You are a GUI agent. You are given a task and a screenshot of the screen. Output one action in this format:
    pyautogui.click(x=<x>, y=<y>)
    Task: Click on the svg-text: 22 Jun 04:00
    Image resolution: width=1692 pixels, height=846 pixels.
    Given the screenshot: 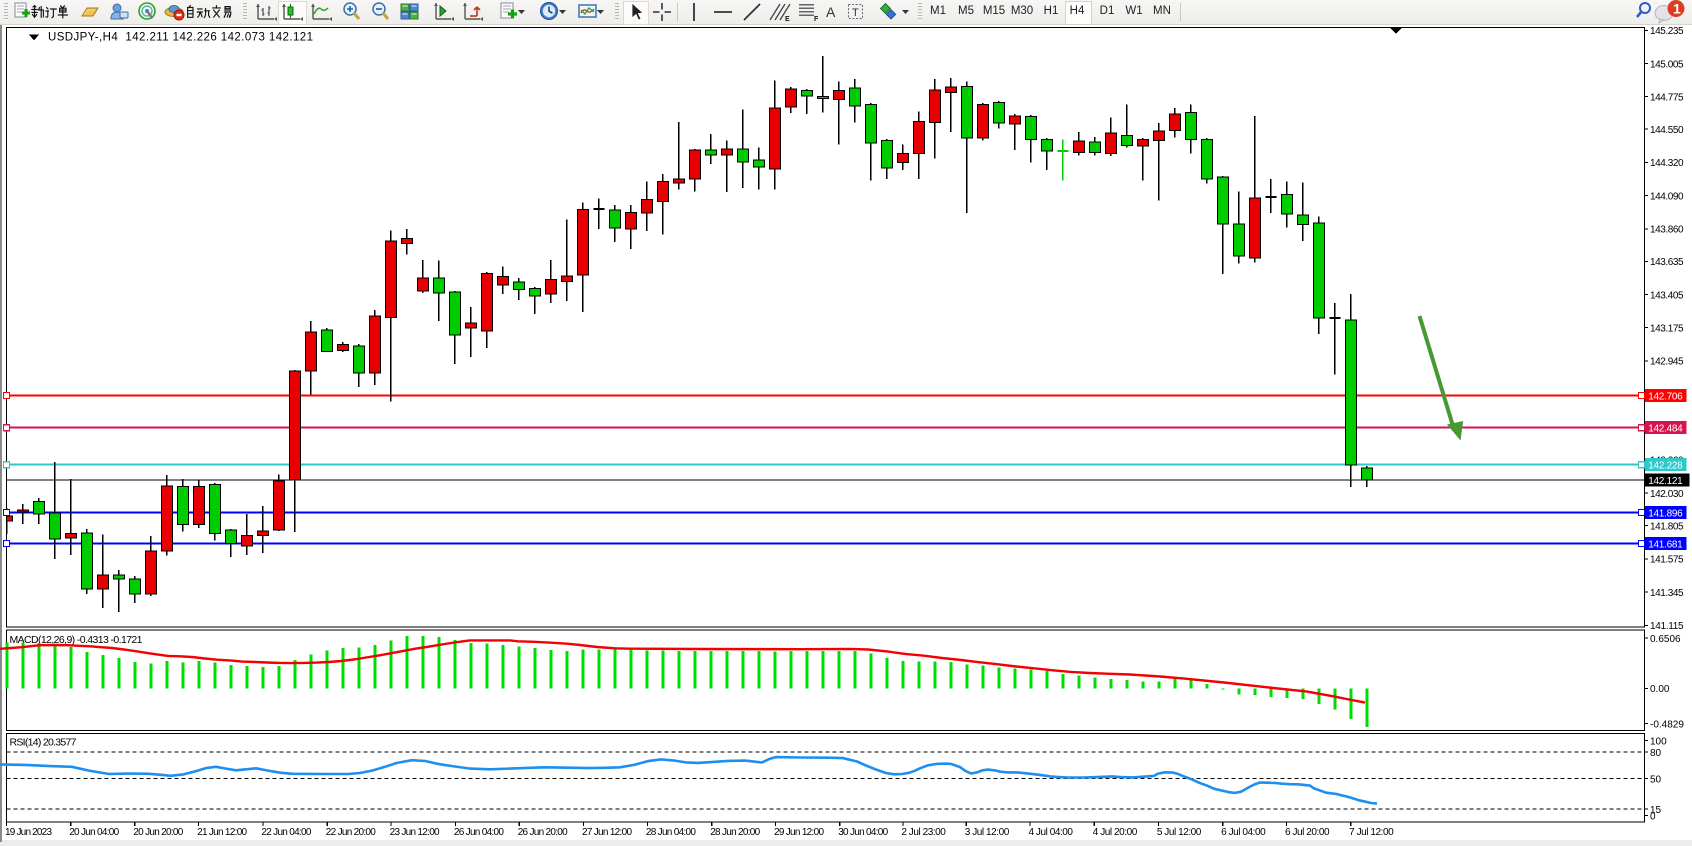 What is the action you would take?
    pyautogui.click(x=286, y=832)
    